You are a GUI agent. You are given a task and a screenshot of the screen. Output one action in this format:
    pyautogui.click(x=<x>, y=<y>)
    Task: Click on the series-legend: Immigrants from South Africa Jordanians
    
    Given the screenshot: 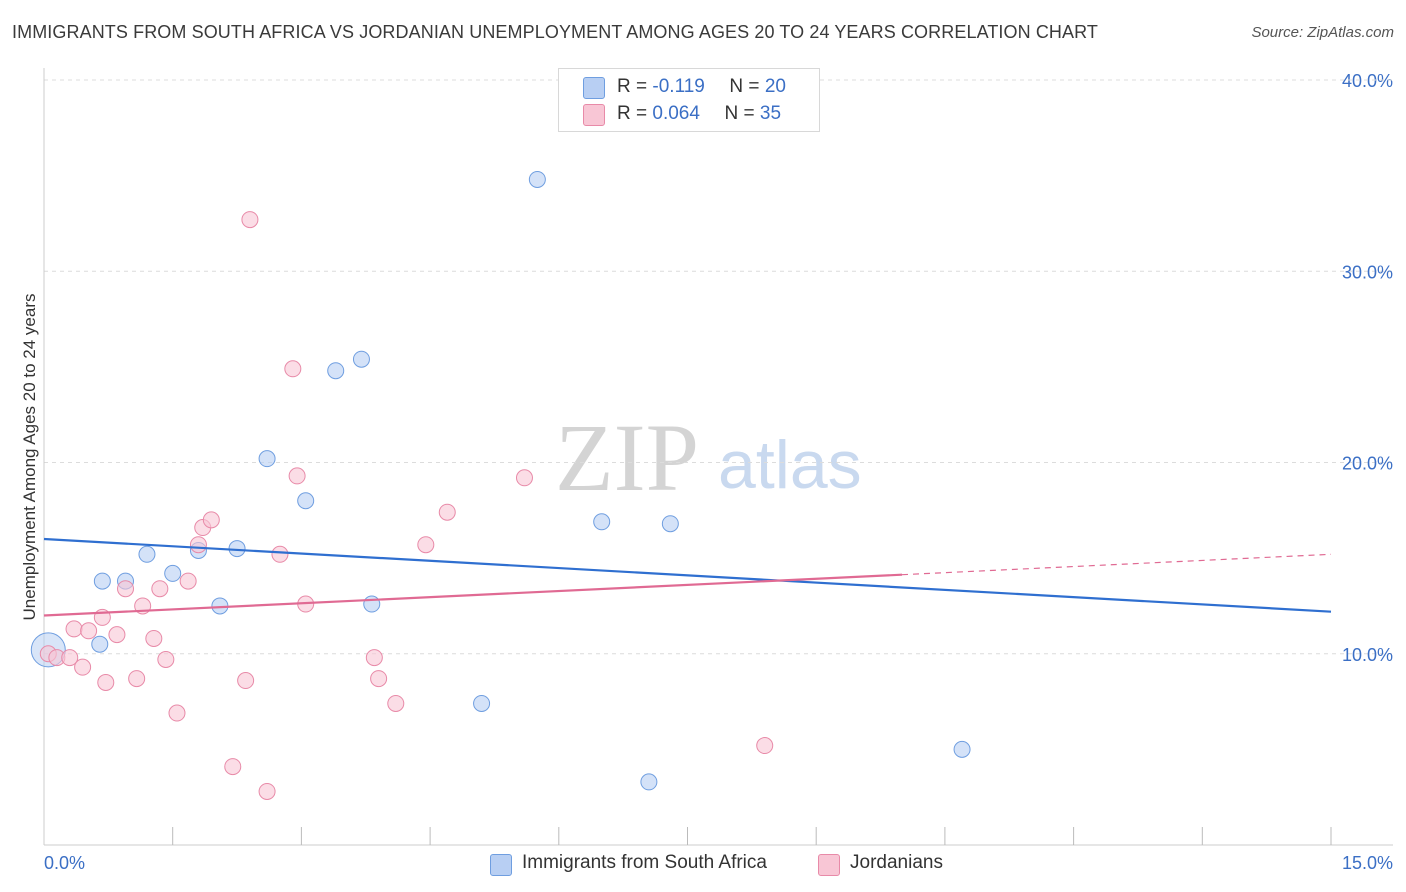 What is the action you would take?
    pyautogui.click(x=703, y=865)
    